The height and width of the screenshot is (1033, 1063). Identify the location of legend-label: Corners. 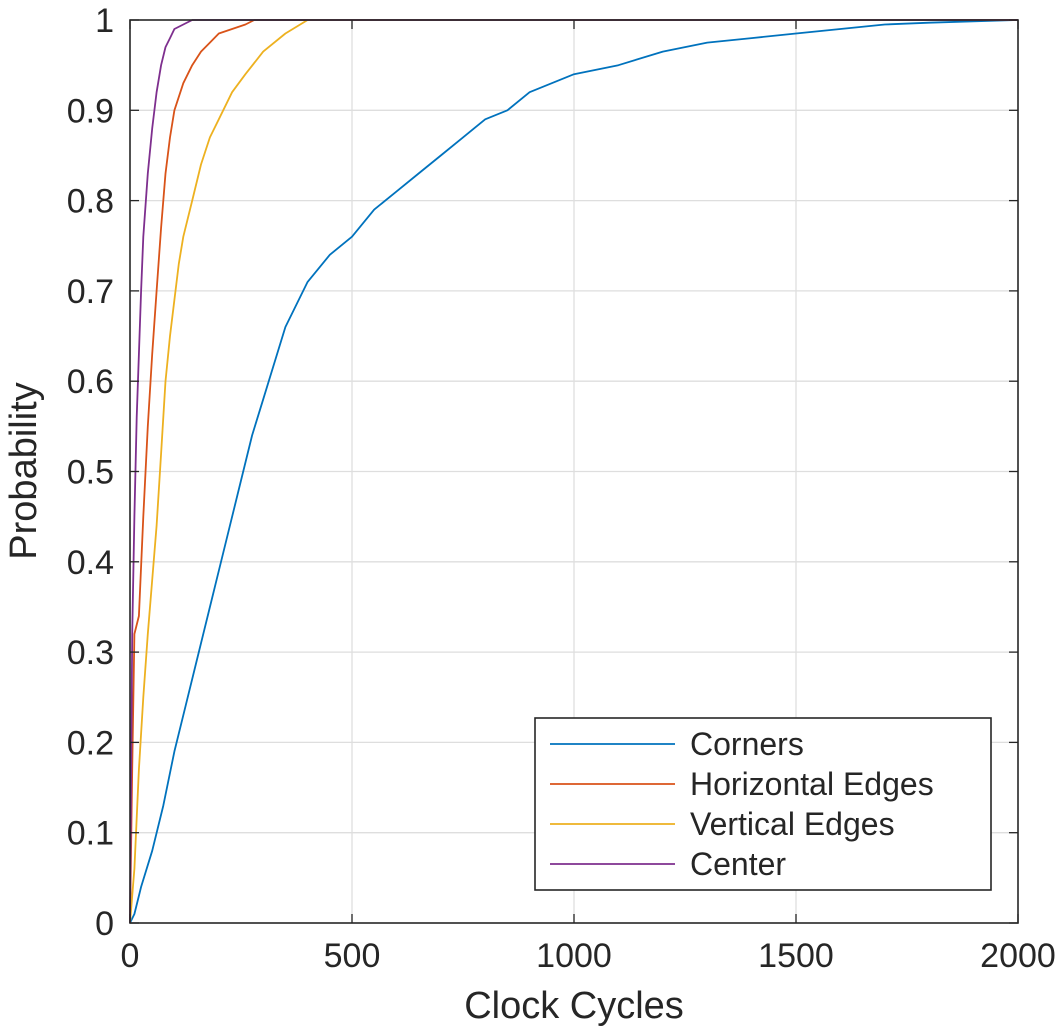
(747, 744).